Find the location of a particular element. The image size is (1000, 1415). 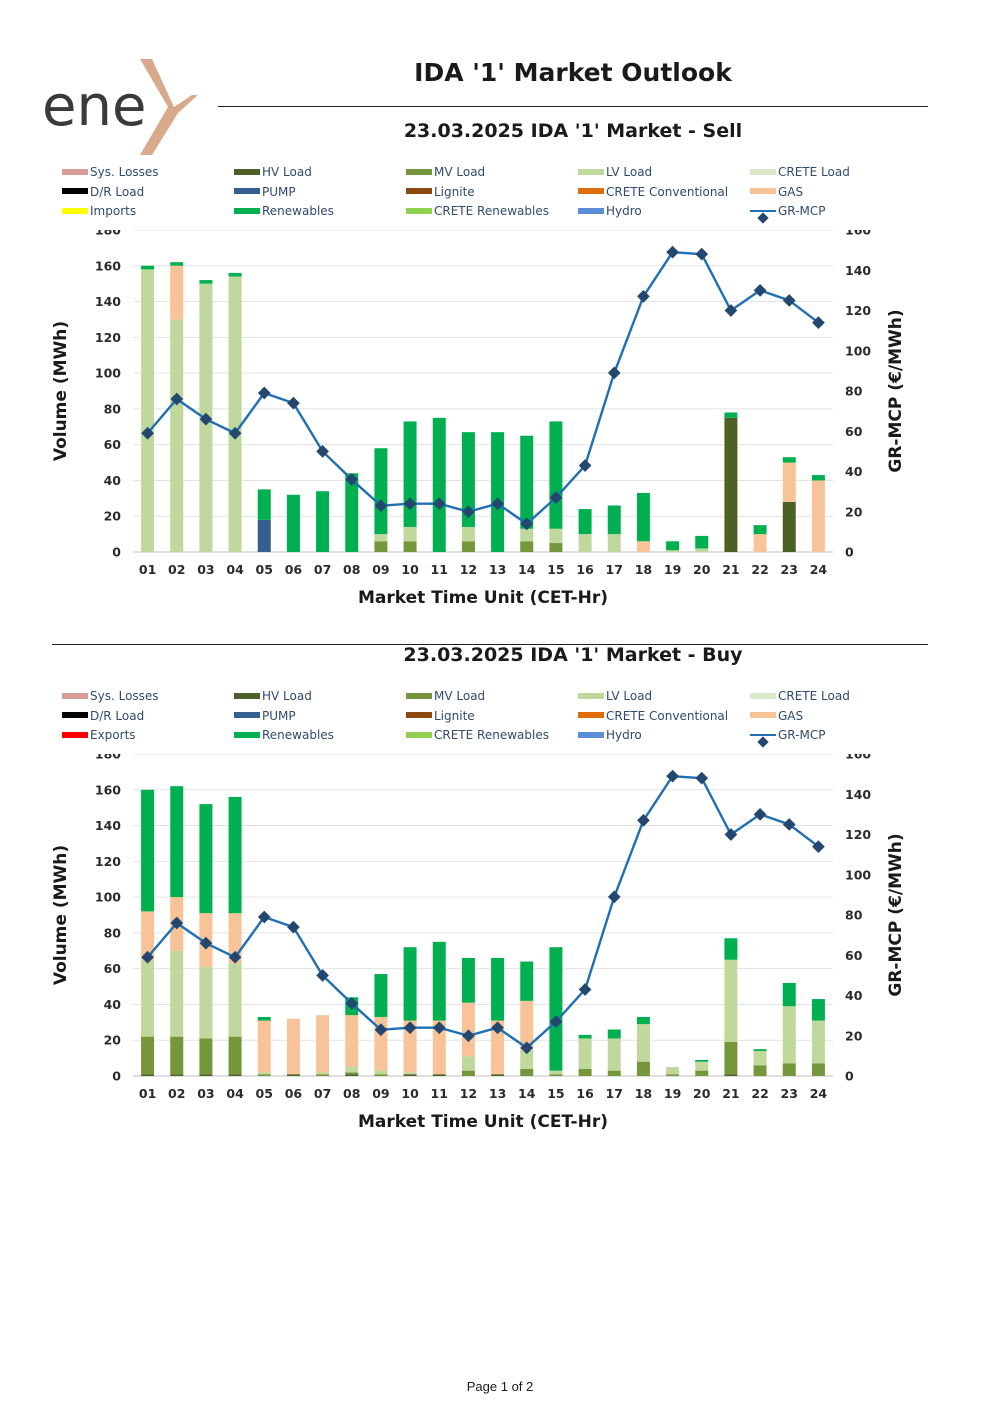

y-tick-label: 180 is located at coordinates (108, 758).